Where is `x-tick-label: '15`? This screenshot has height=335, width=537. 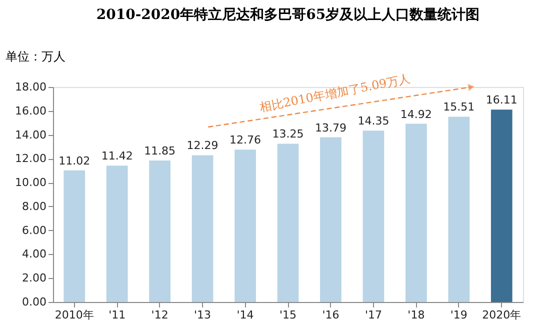
x-tick-label: '15 is located at coordinates (288, 315).